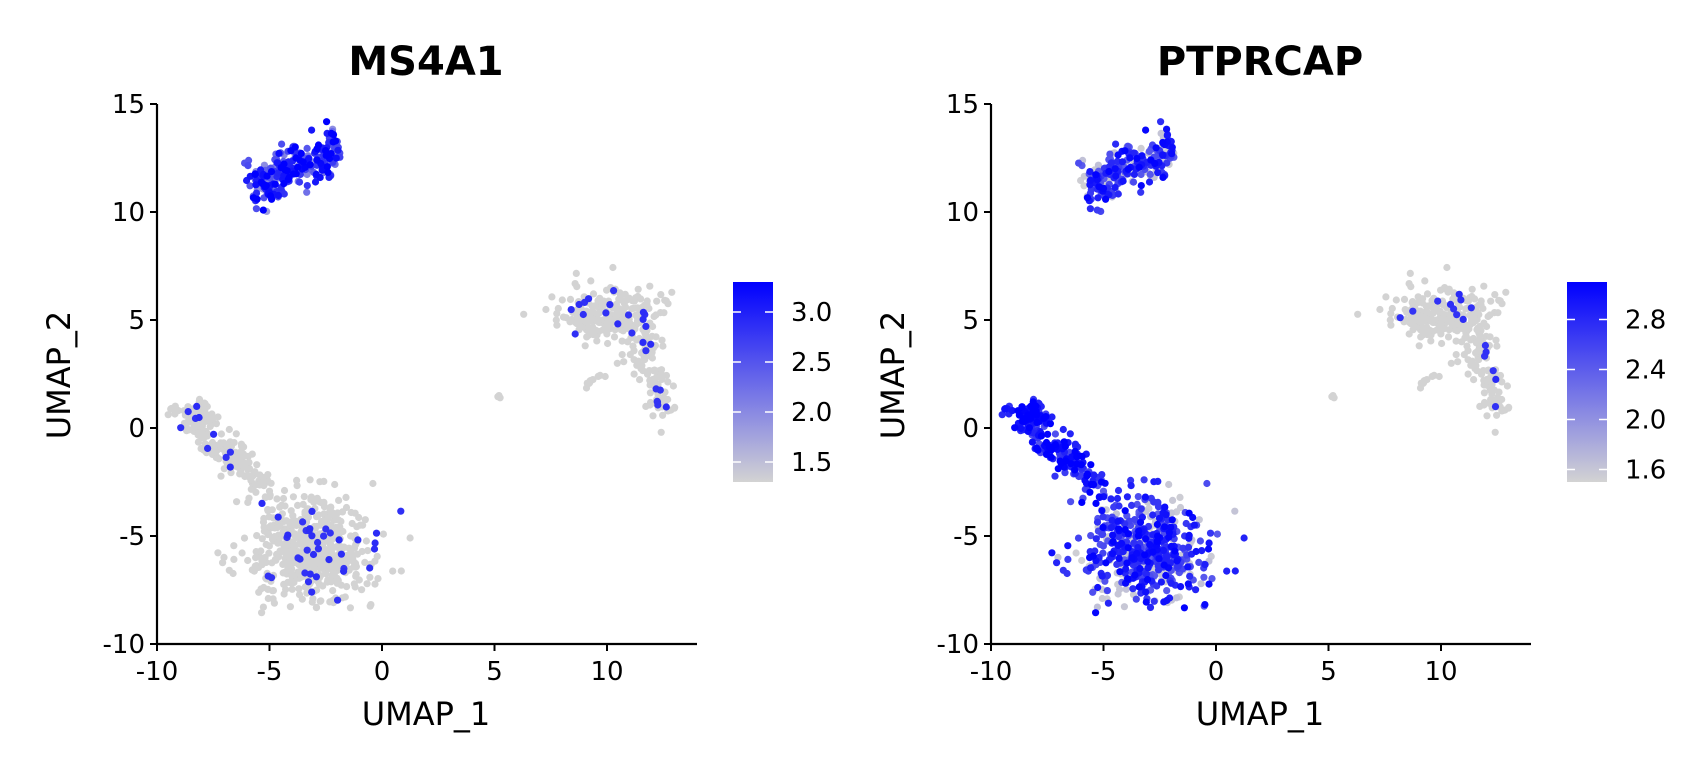 The image size is (1688, 758). Describe the element at coordinates (270, 672) in the screenshot. I see `x-tick-label: -5` at that location.